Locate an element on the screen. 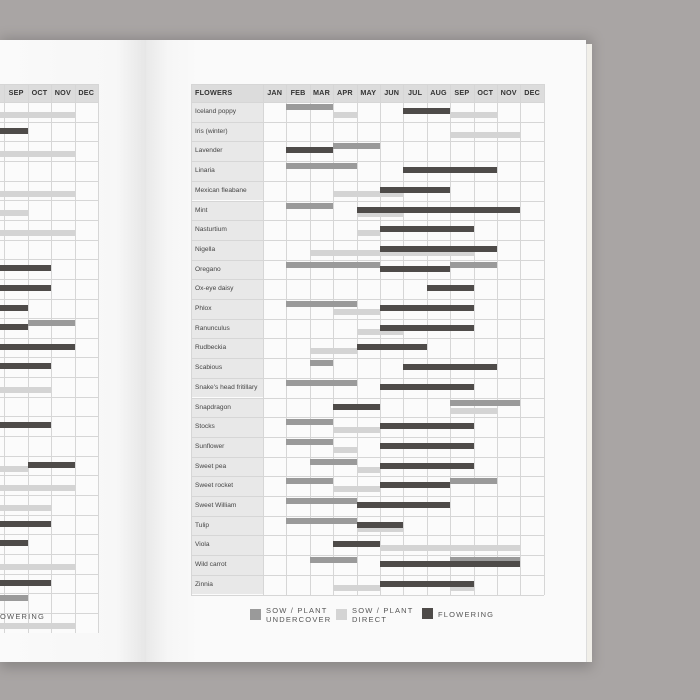 Image resolution: width=700 pixels, height=700 pixels. row-label: Phlox is located at coordinates (227, 309).